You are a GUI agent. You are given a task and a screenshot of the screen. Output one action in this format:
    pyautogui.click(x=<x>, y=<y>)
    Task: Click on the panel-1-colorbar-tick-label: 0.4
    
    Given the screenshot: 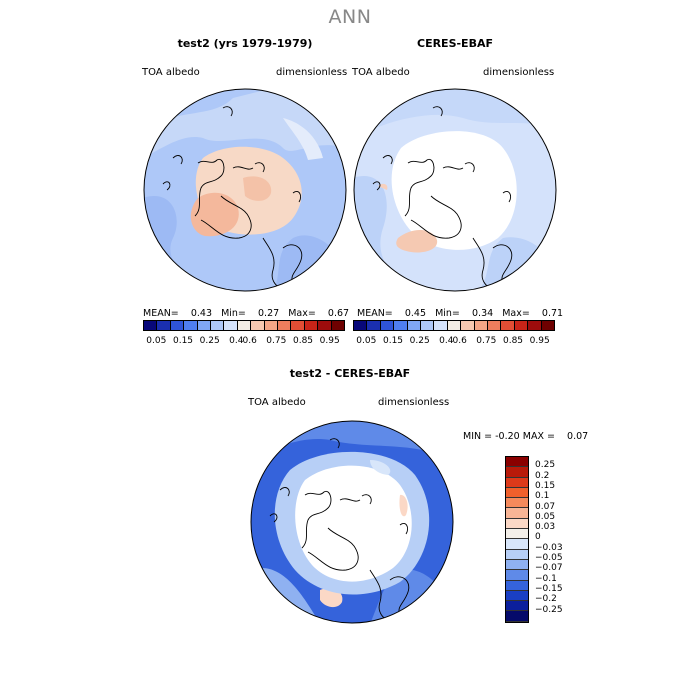 What is the action you would take?
    pyautogui.click(x=236, y=341)
    